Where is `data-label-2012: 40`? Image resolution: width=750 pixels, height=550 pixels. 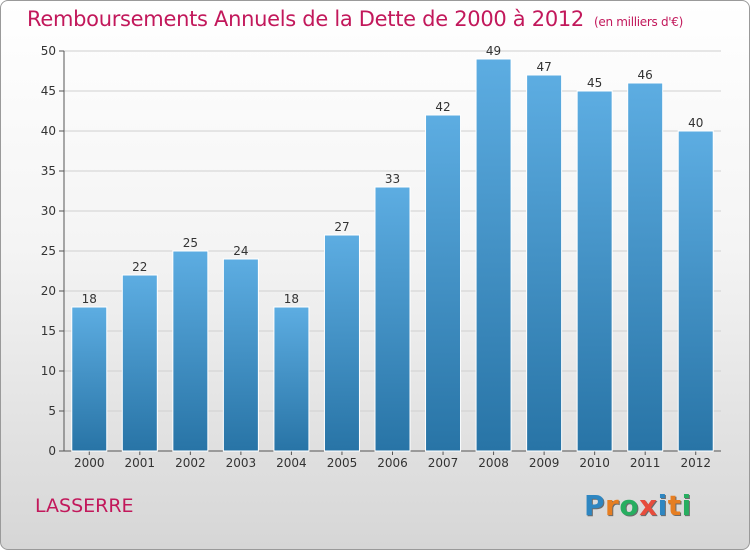 data-label-2012: 40 is located at coordinates (695, 123).